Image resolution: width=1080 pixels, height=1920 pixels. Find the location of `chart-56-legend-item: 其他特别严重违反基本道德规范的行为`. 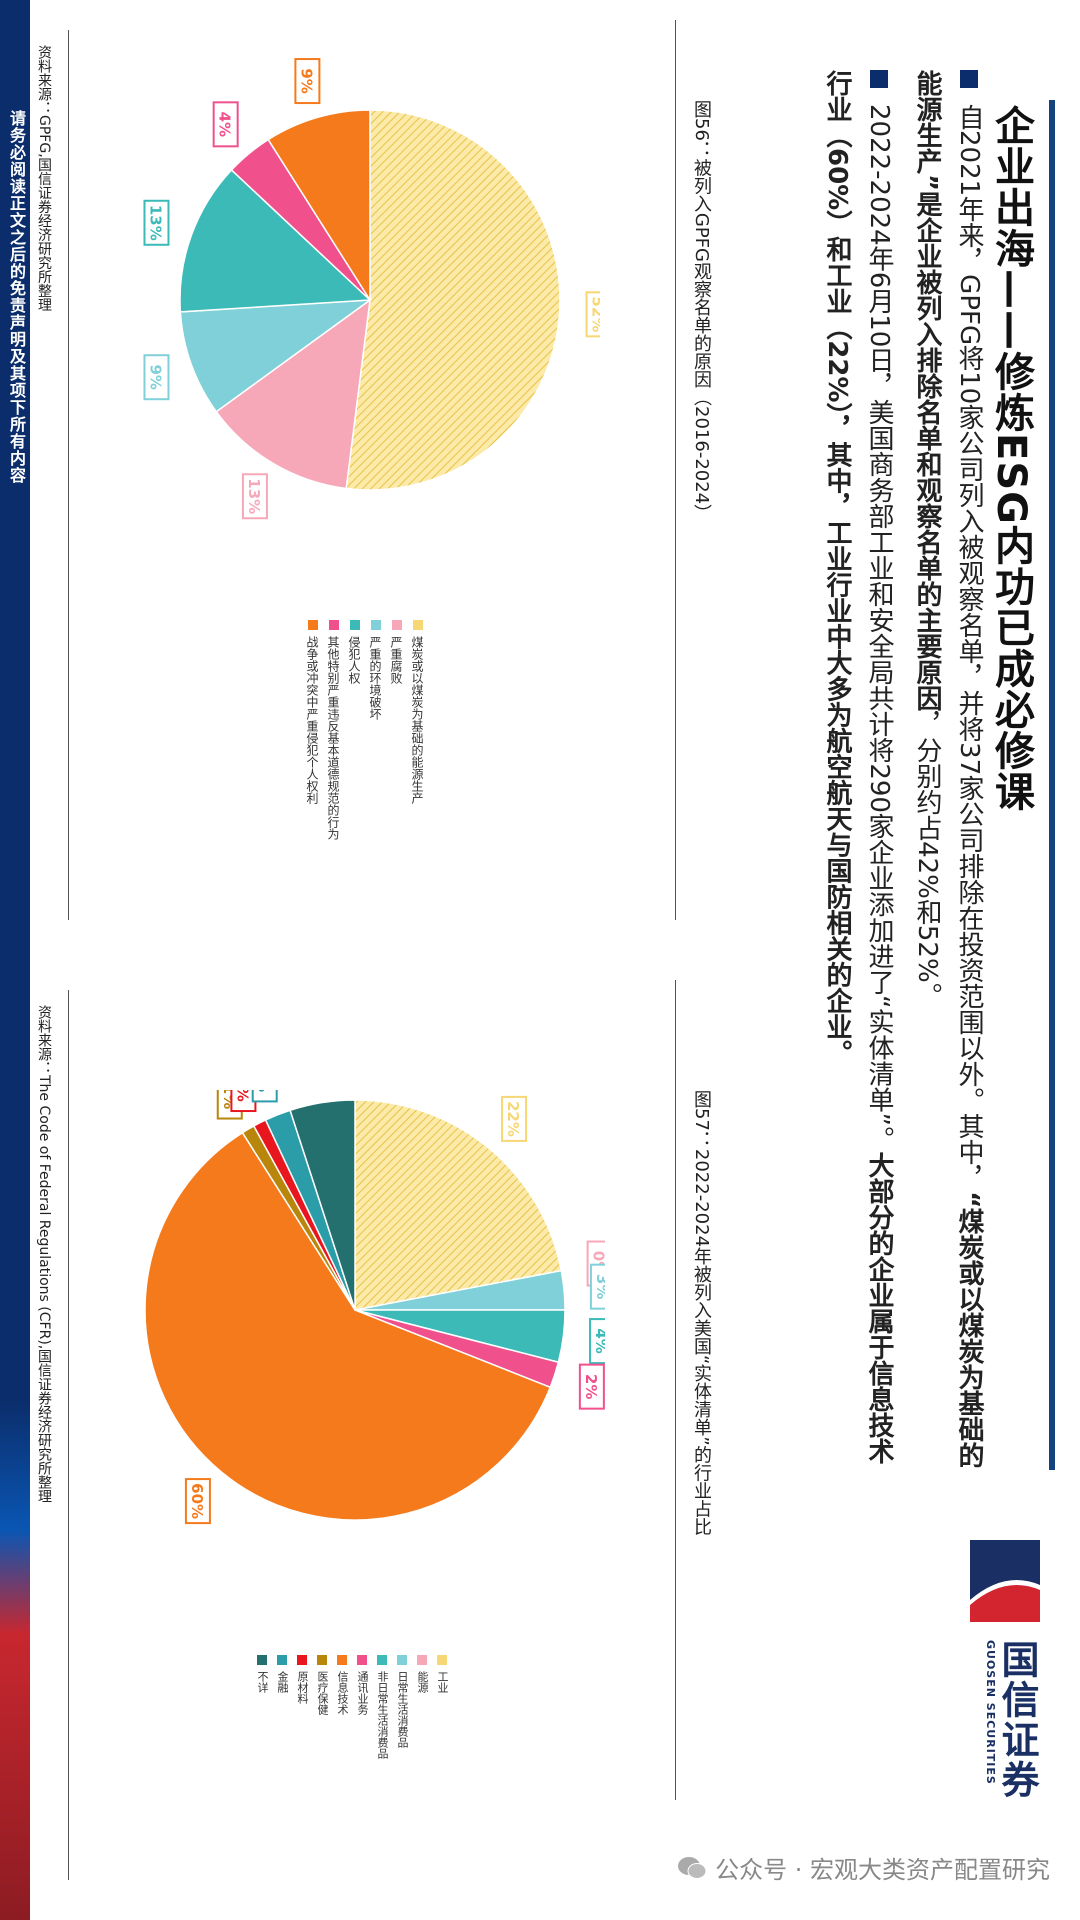

chart-56-legend-item: 其他特别严重违反基本道德规范的行为 is located at coordinates (333, 730).